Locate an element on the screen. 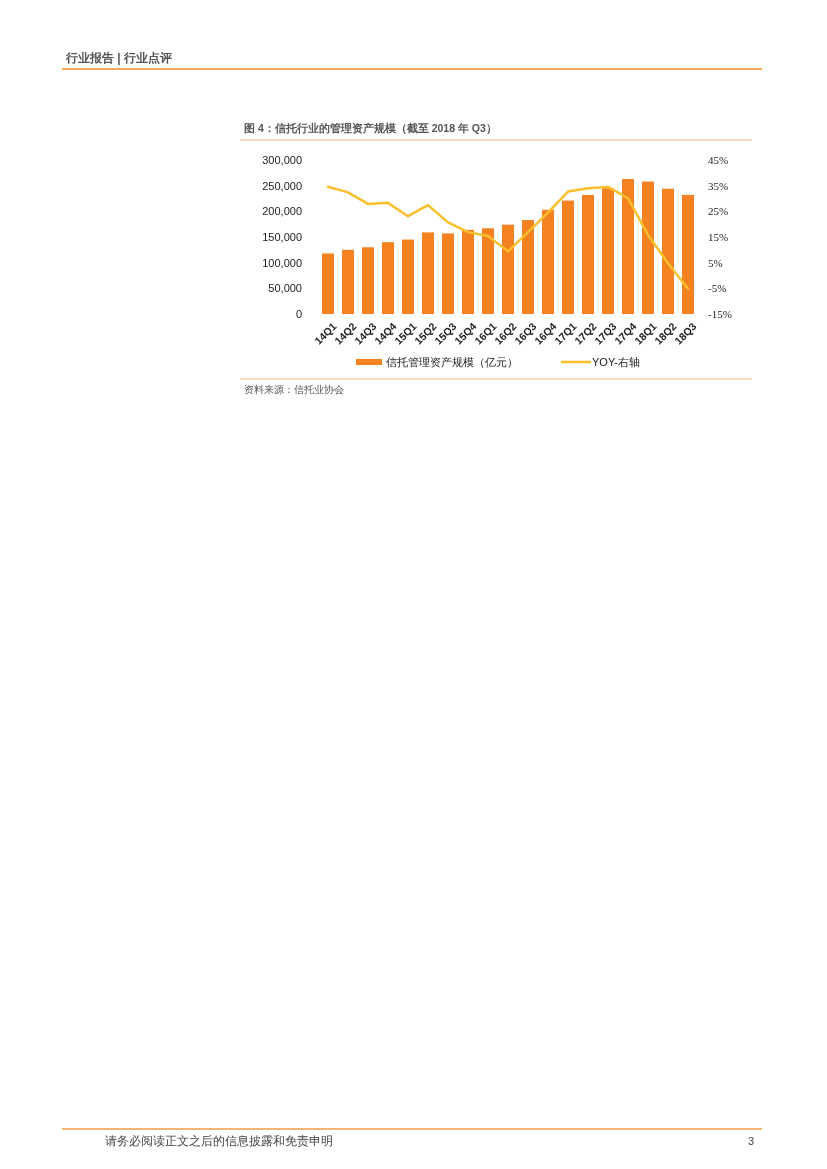  y-tick-label: 0 is located at coordinates (298, 313).